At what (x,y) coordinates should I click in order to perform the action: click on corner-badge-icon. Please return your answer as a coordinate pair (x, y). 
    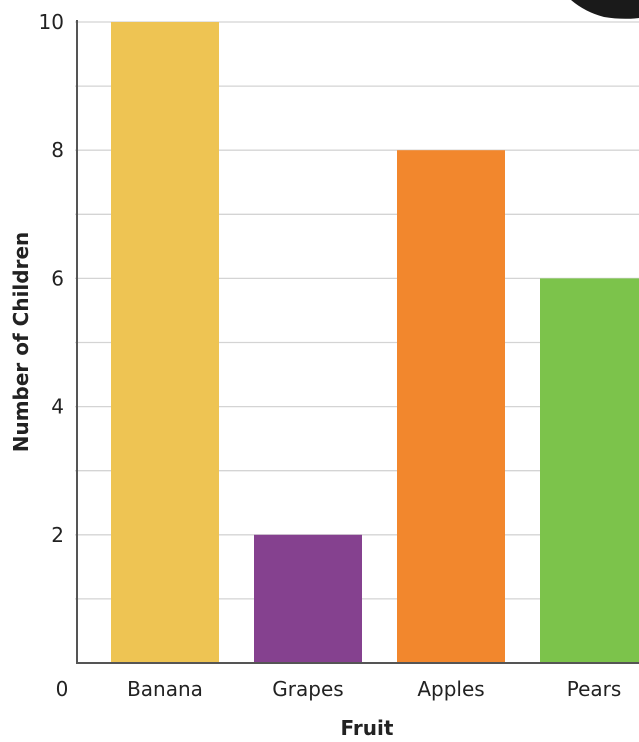
    Looking at the image, I should click on (605, 9).